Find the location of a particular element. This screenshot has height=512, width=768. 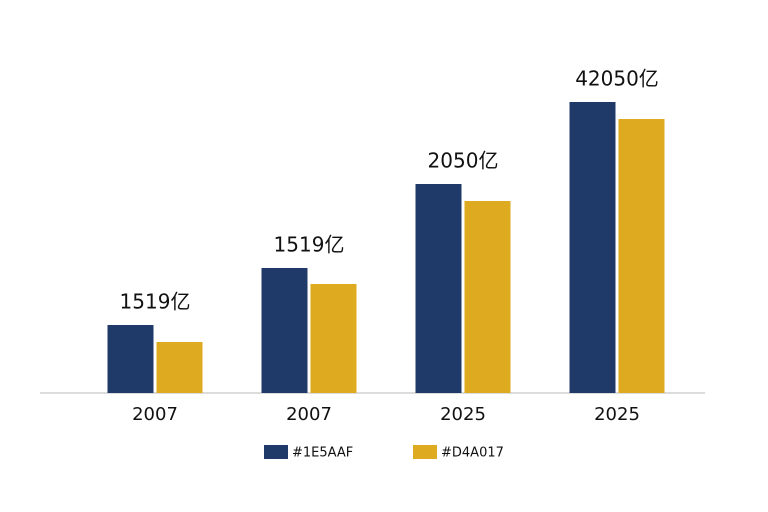

legend-label: #D4A017 is located at coordinates (472, 453).